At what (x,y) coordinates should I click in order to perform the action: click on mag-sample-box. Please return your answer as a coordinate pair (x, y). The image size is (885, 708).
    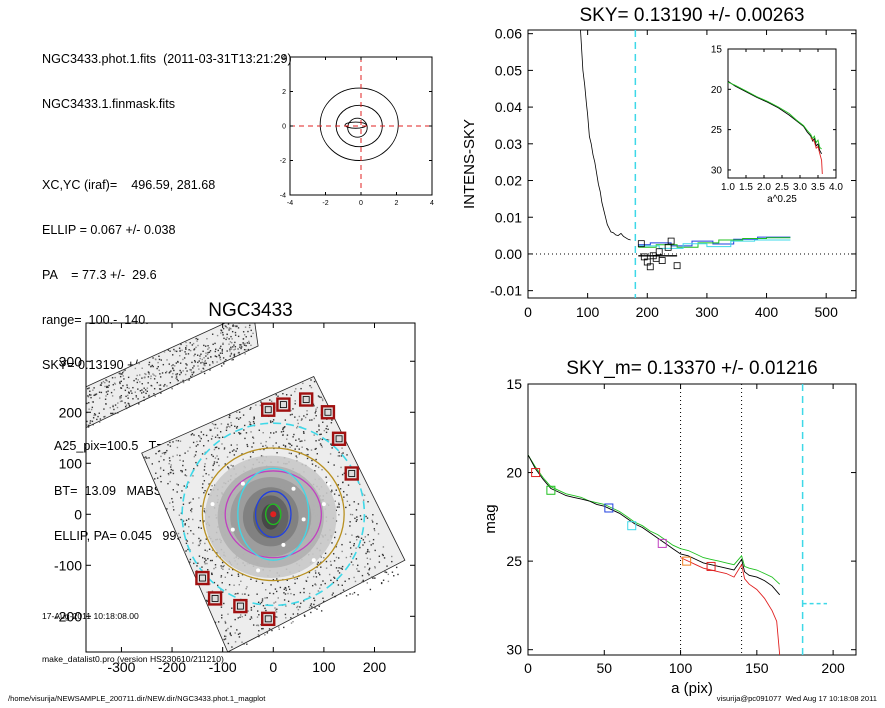
    Looking at the image, I should click on (632, 526).